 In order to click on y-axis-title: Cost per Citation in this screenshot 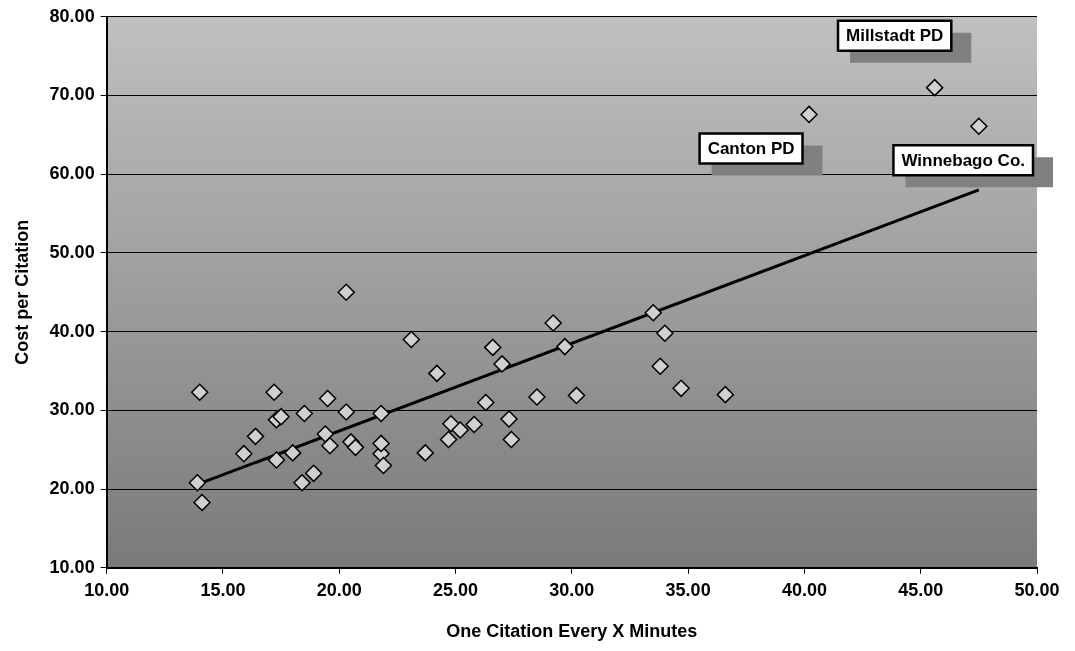, I will do `click(21, 292)`.